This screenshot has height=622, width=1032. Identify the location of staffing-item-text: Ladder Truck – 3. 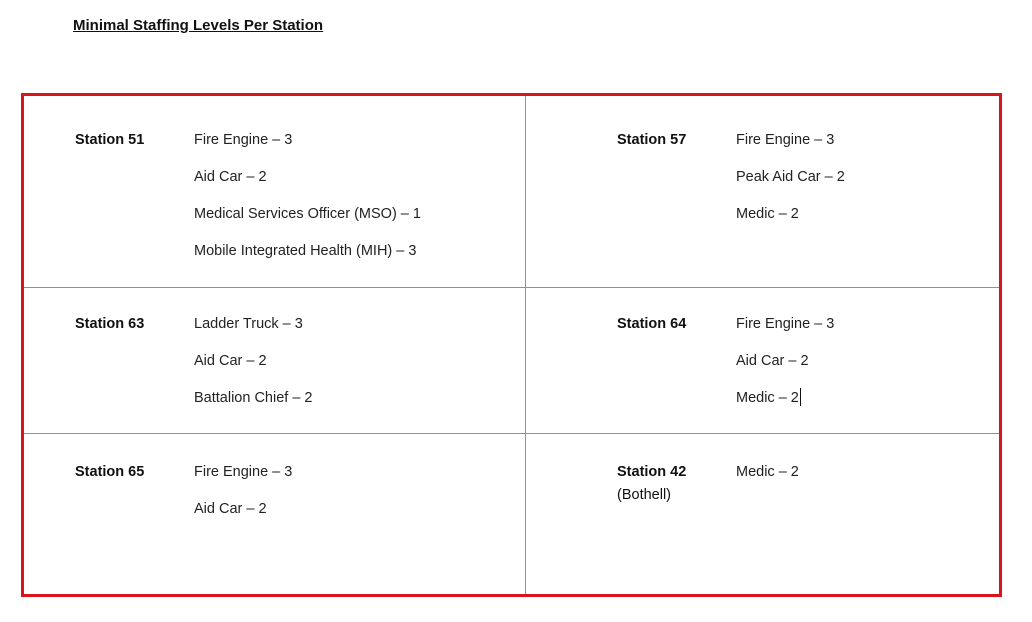
(248, 324).